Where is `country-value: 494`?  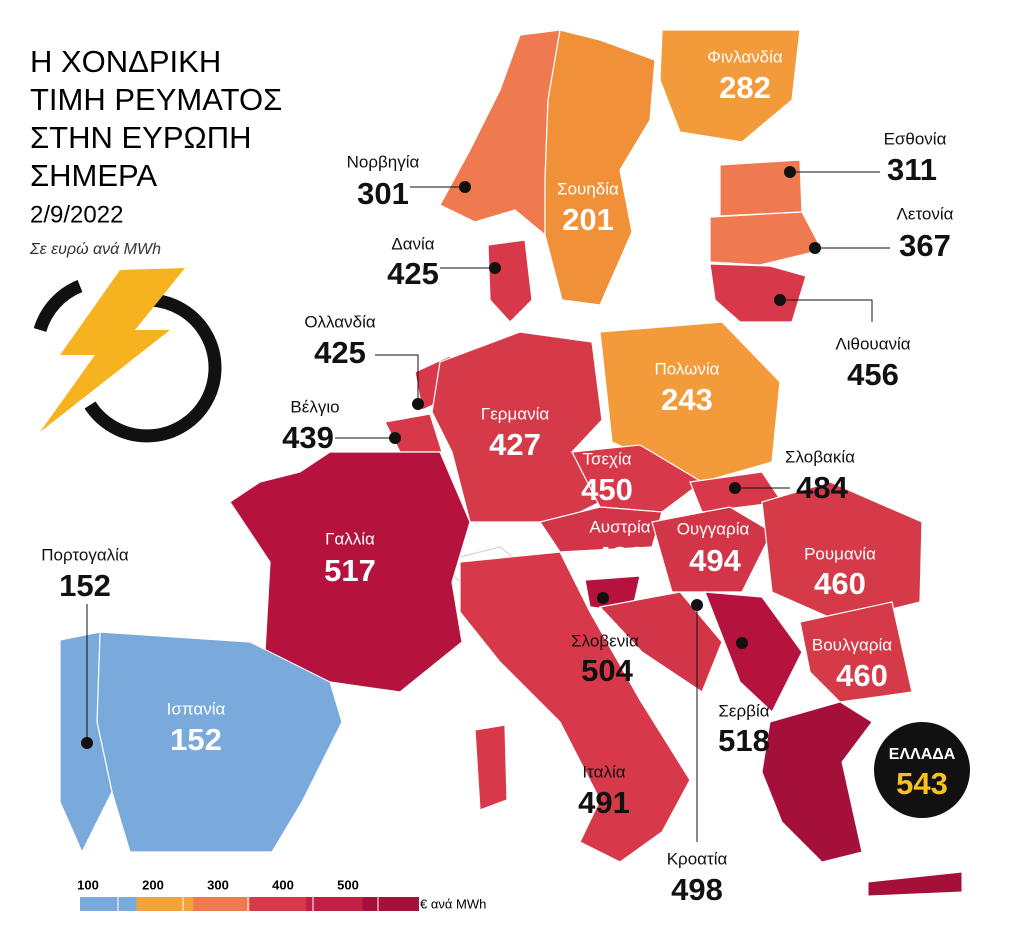 country-value: 494 is located at coordinates (715, 560).